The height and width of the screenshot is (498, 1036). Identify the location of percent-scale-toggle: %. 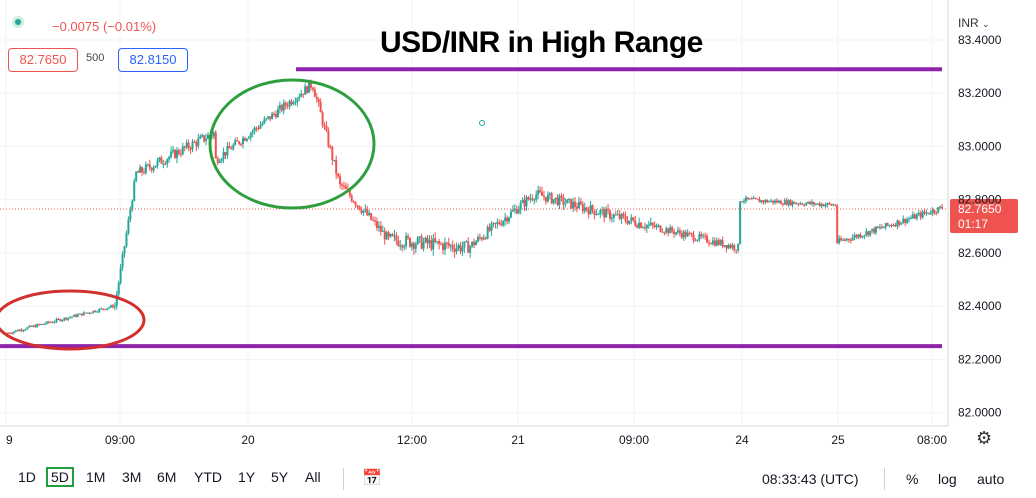
(912, 479).